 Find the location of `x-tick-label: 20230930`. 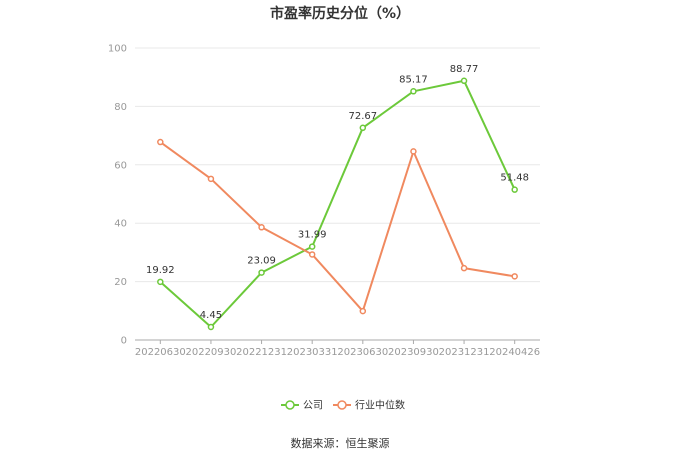

x-tick-label: 20230930 is located at coordinates (413, 352).